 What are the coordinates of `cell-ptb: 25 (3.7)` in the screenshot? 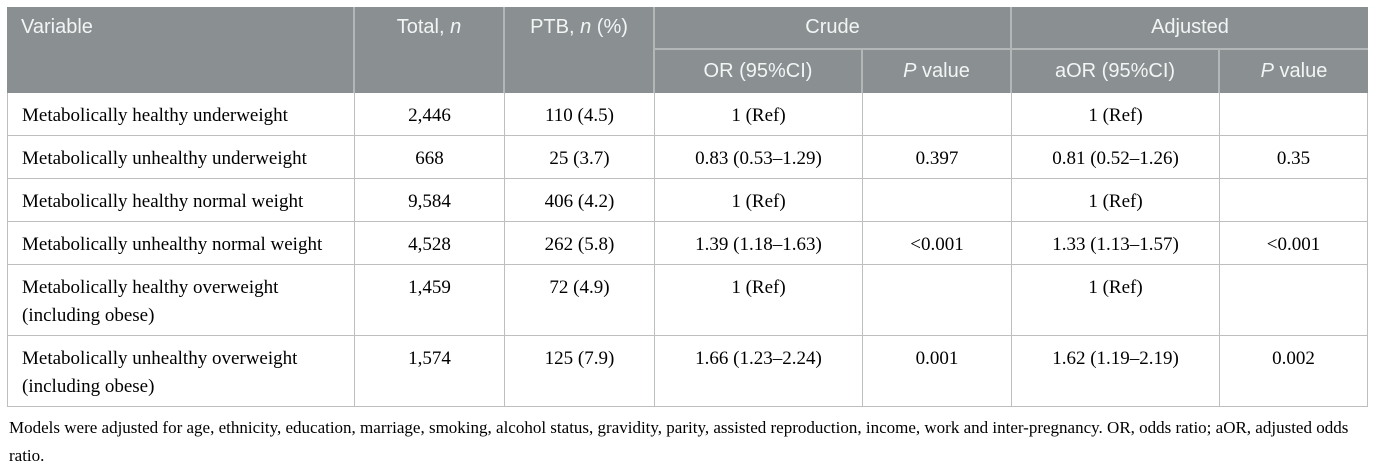 It's located at (580, 157).